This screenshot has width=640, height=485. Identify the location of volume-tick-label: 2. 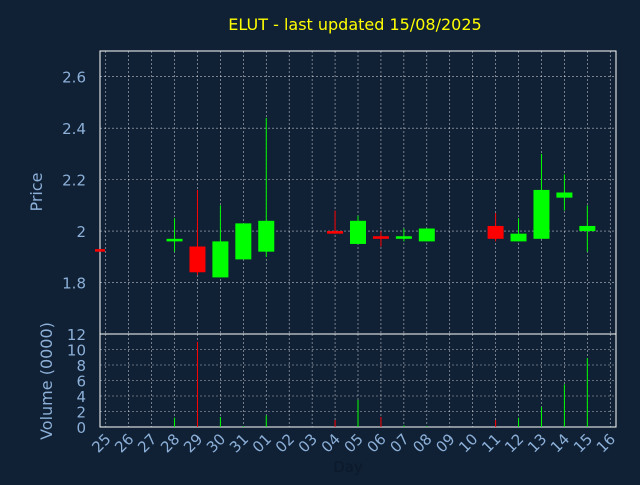
(81, 413).